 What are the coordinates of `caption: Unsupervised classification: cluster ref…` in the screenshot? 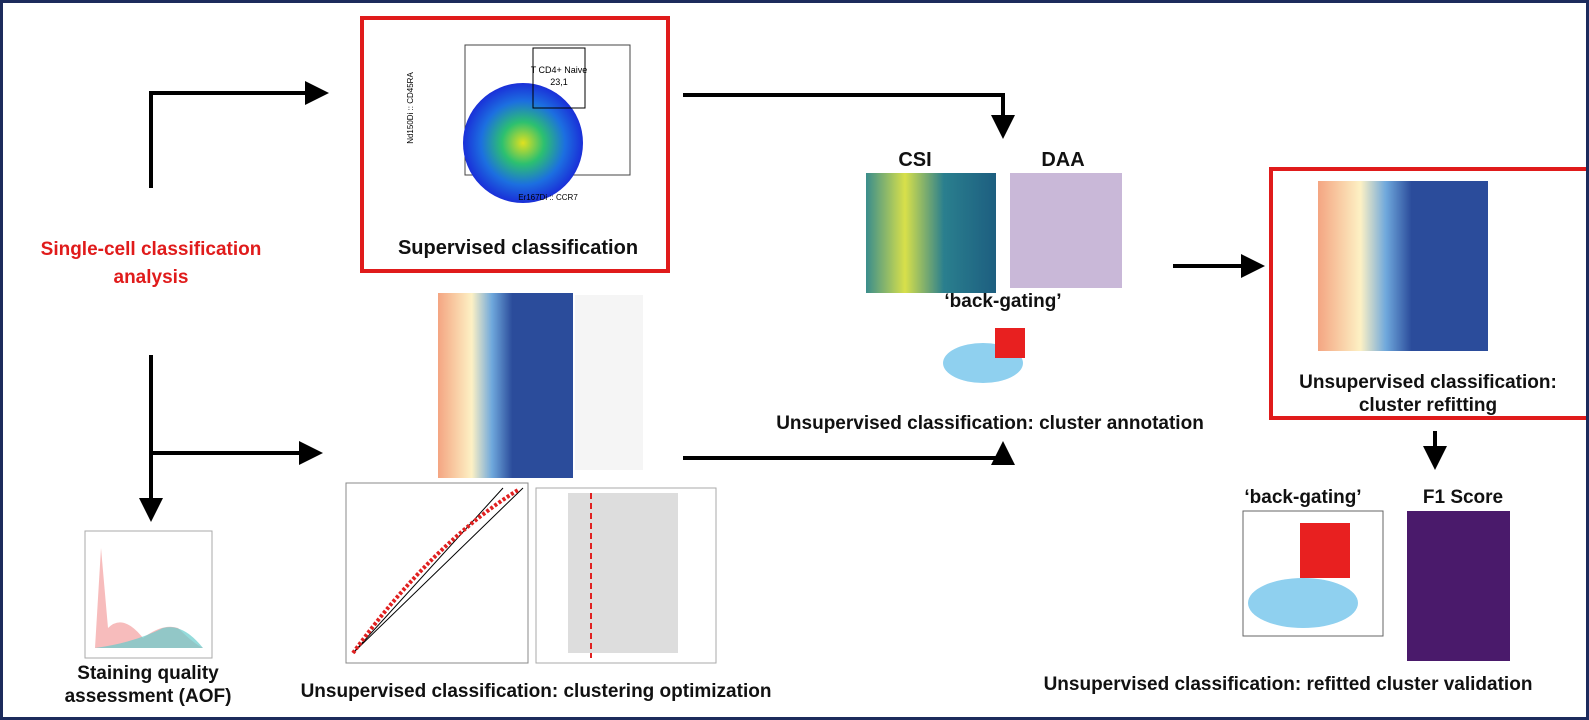 It's located at (1428, 394).